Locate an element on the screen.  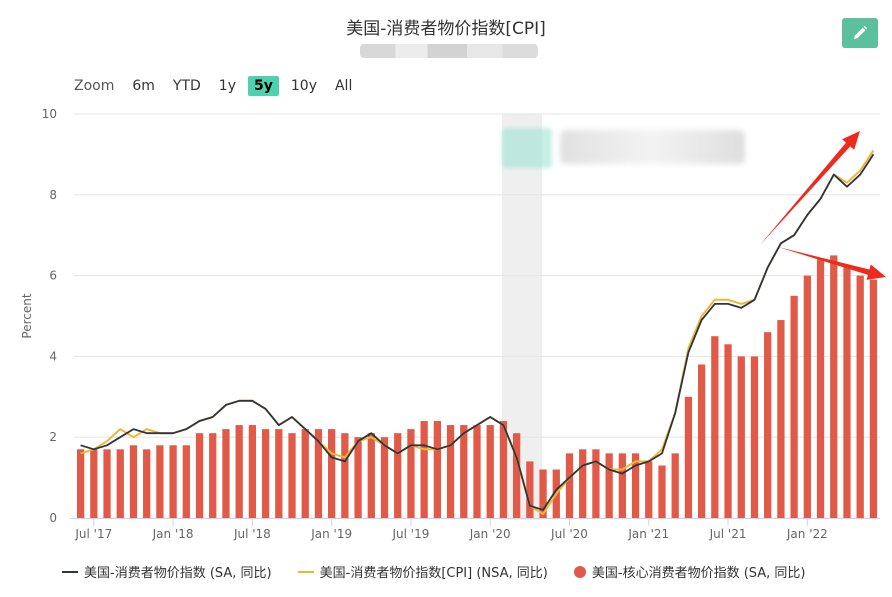
legend-item-sa: 美国-消费者物价指数 (SA, 同比) is located at coordinates (167, 571).